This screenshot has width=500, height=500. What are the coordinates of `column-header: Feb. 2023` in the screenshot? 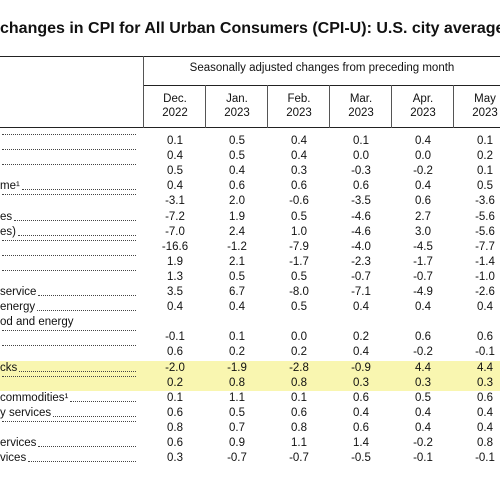 It's located at (299, 106).